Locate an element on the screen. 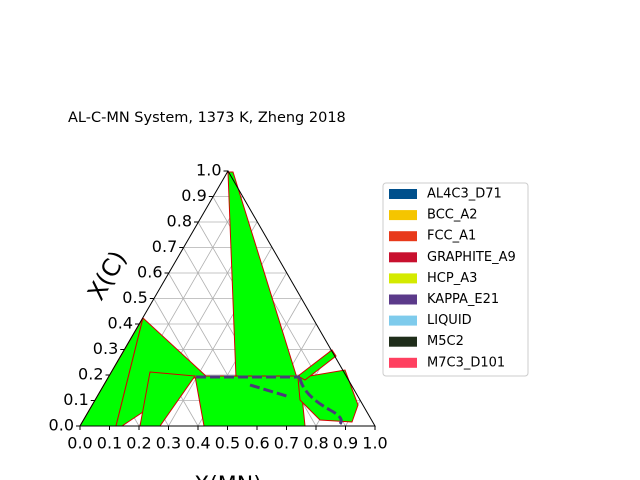  legend-label: GRAPHITE_A9 is located at coordinates (471, 257).